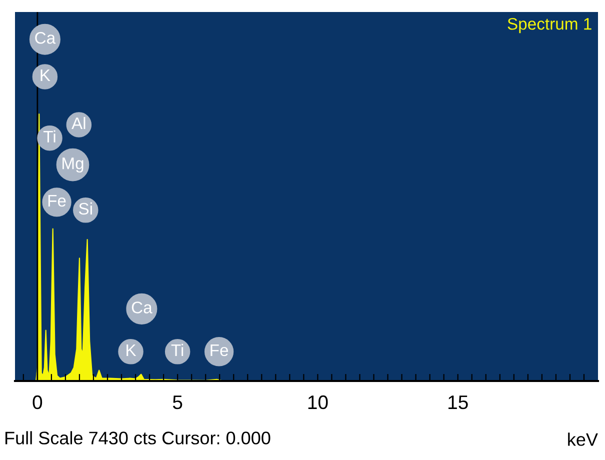 The height and width of the screenshot is (460, 605). I want to click on x-tick-label: 15, so click(458, 403).